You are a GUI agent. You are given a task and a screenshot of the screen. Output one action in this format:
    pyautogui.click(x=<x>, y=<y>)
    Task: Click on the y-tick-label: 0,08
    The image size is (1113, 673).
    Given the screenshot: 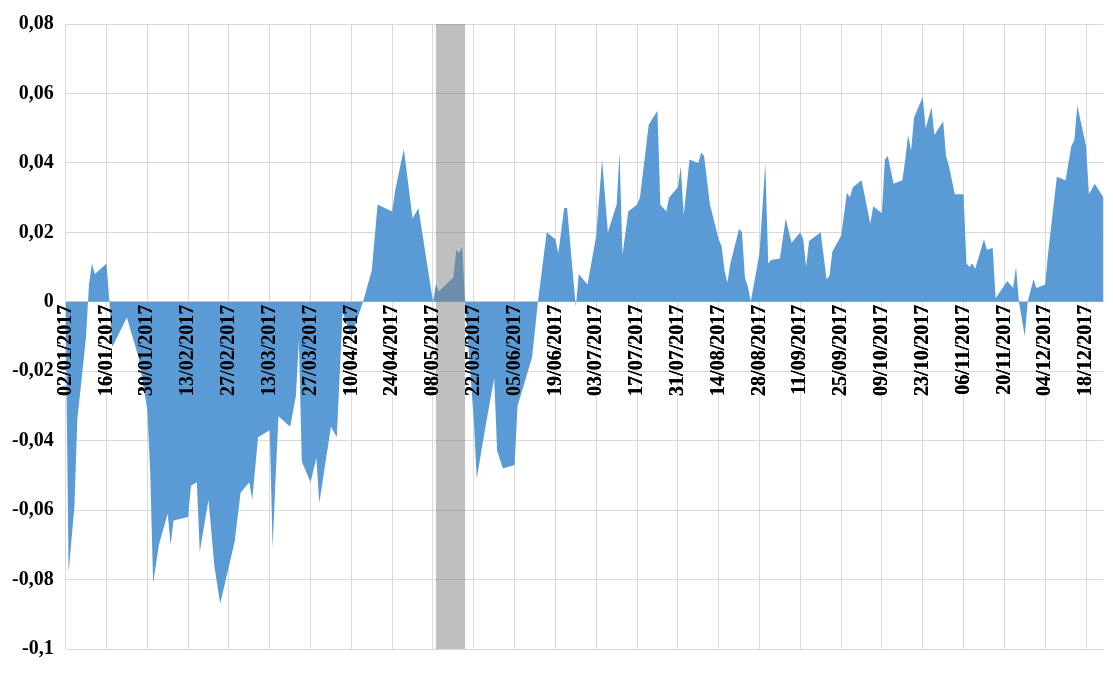 What is the action you would take?
    pyautogui.click(x=36, y=22)
    